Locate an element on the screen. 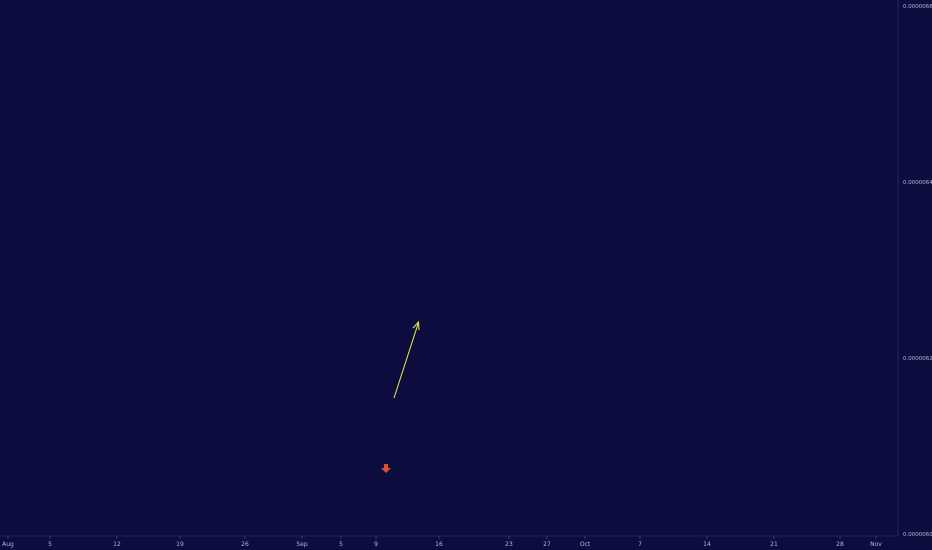 The image size is (932, 550). time-tick-label: Aug is located at coordinates (8, 544).